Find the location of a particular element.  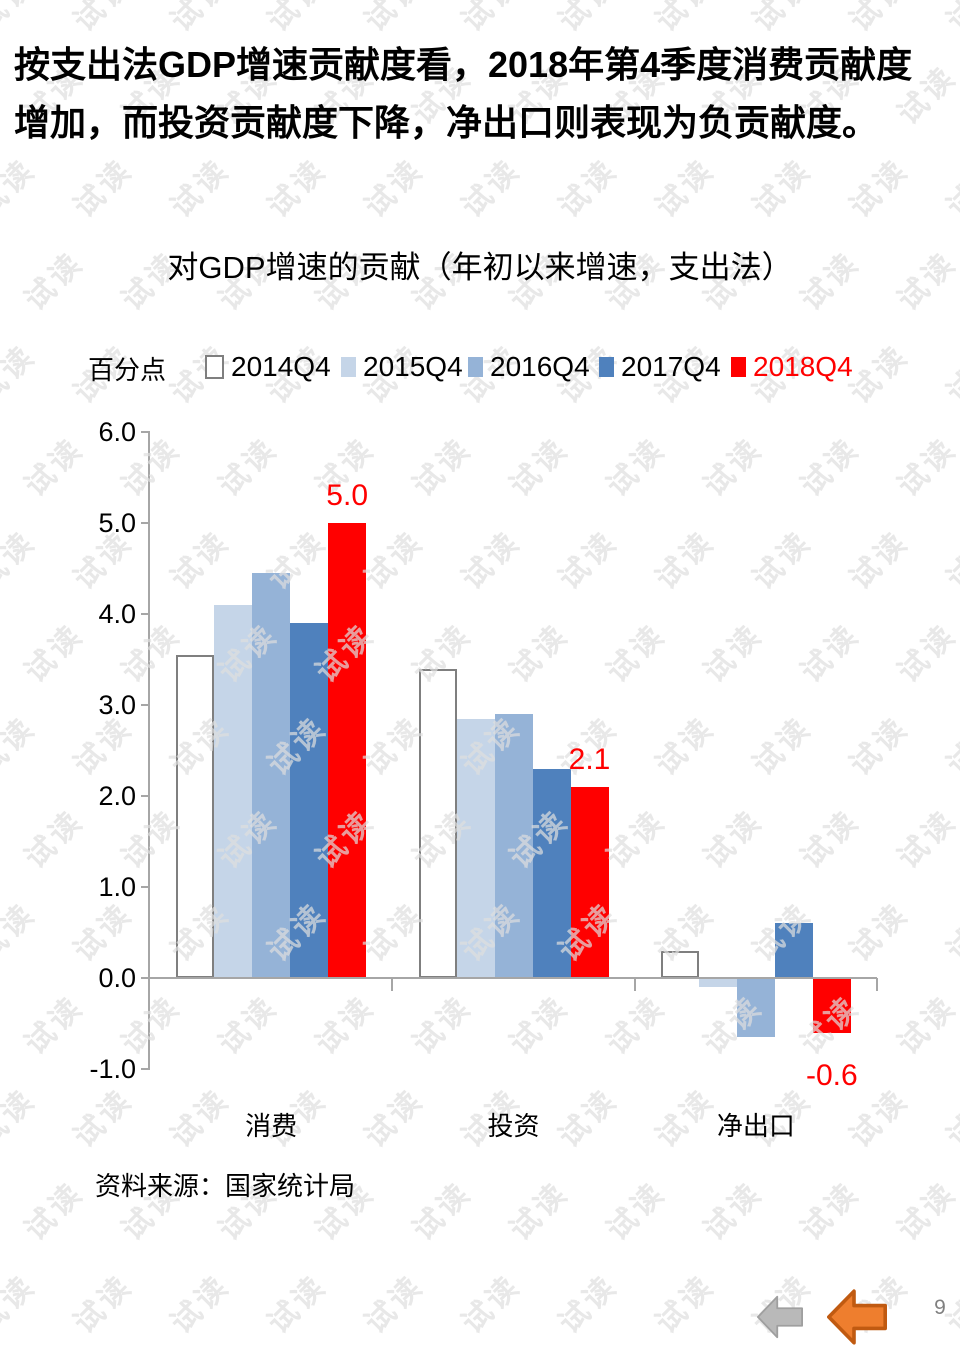

y-axis-tick-label: 4.0 is located at coordinates (117, 614).